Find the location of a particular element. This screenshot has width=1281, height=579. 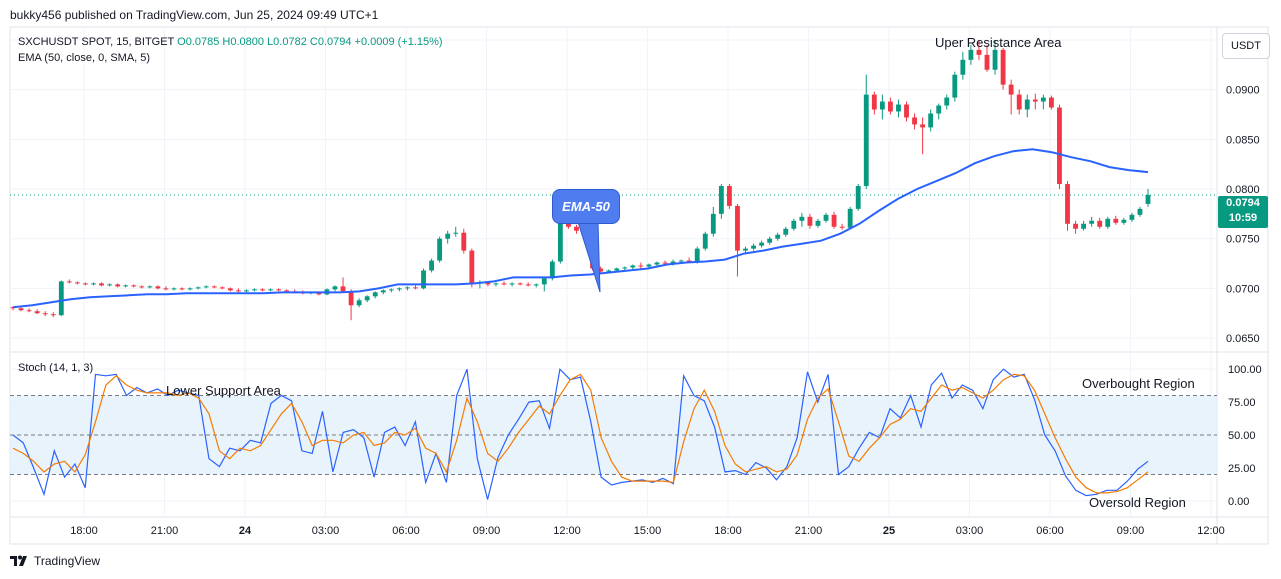

ema-callout: EMA-50 is located at coordinates (586, 206).